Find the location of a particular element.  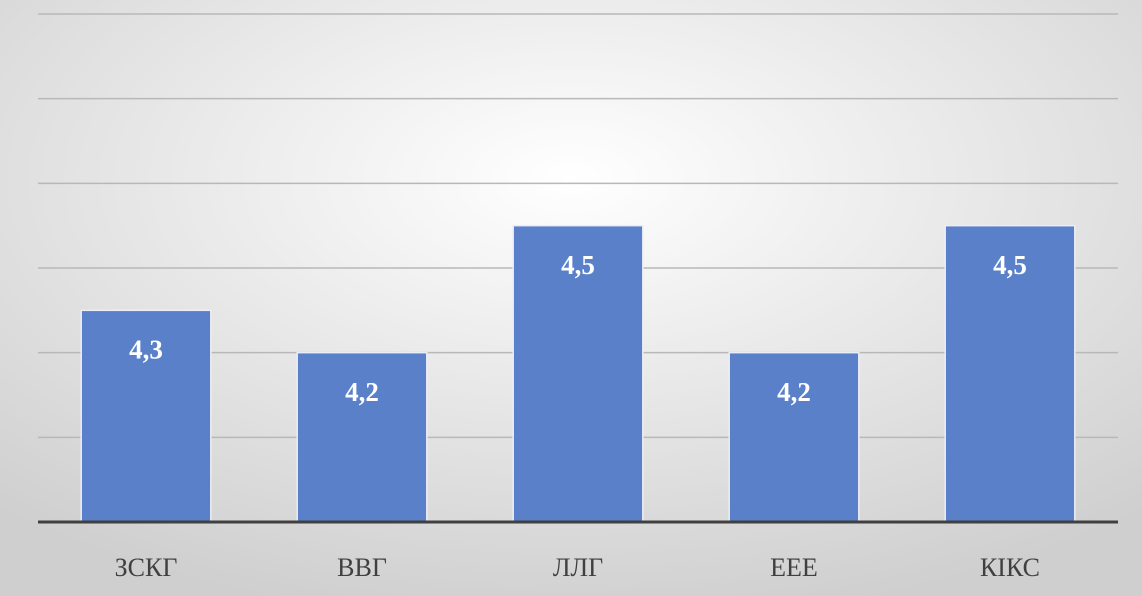

value-label: 4,3 is located at coordinates (146, 350).